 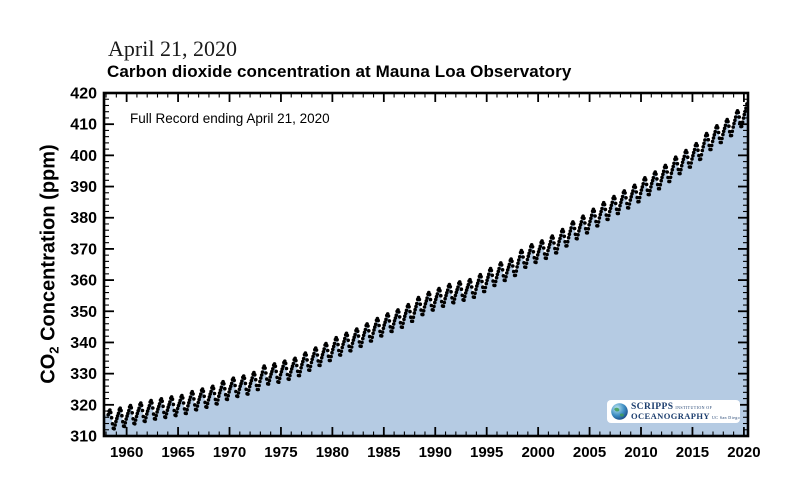 What do you see at coordinates (229, 452) in the screenshot?
I see `x-tick-label: 1970` at bounding box center [229, 452].